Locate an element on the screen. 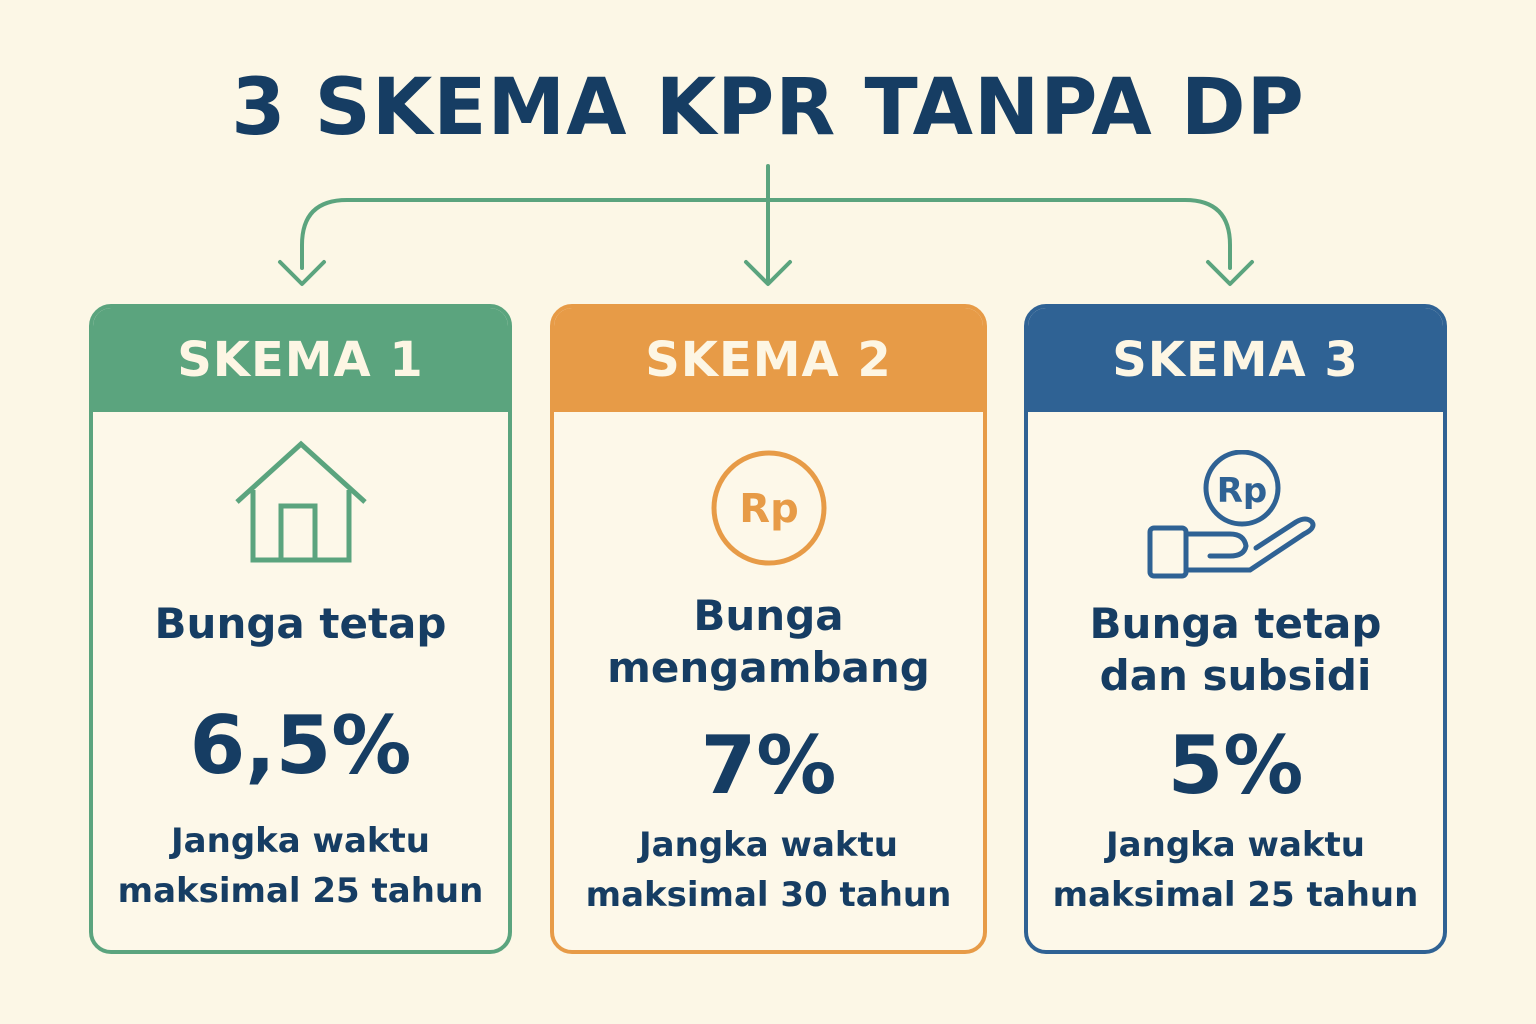 The height and width of the screenshot is (1024, 1536). rupiah-coin-icon: Rp is located at coordinates (768, 508).